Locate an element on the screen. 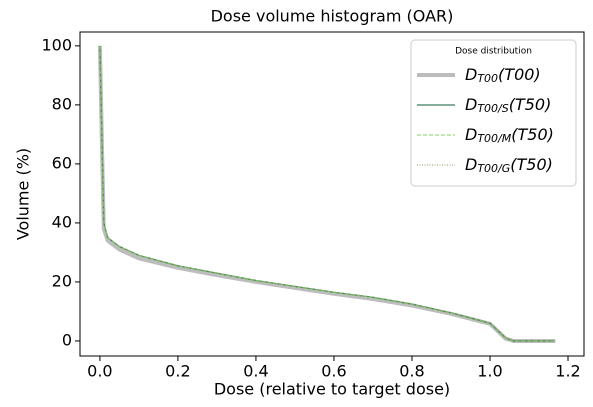 Image resolution: width=593 pixels, height=407 pixels. y-tick-label: 20 is located at coordinates (62, 280).